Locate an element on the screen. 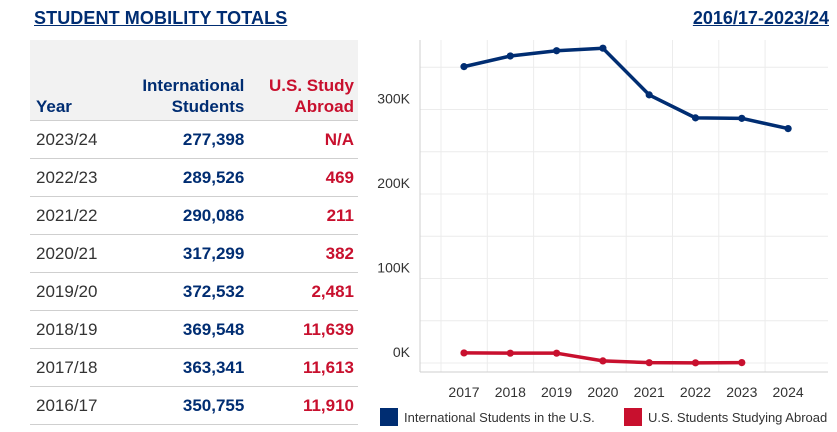 The width and height of the screenshot is (837, 432). cell-year: 2019/20 is located at coordinates (66, 291).